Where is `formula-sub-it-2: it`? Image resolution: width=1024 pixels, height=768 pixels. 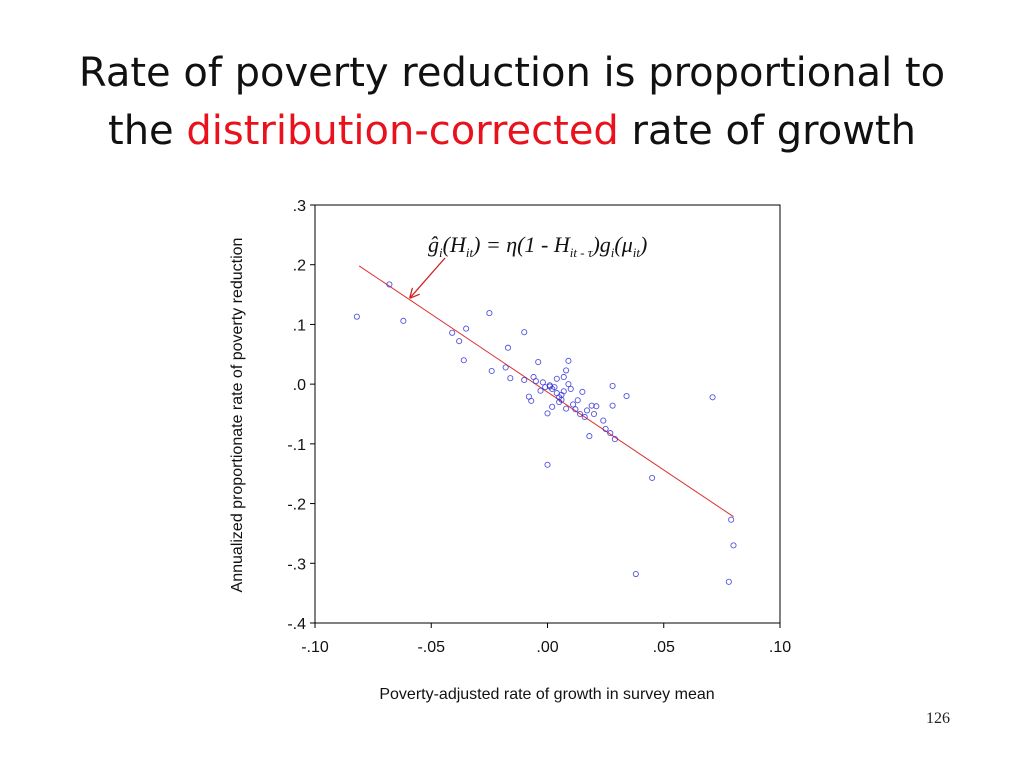 formula-sub-it-2: it is located at coordinates (637, 252).